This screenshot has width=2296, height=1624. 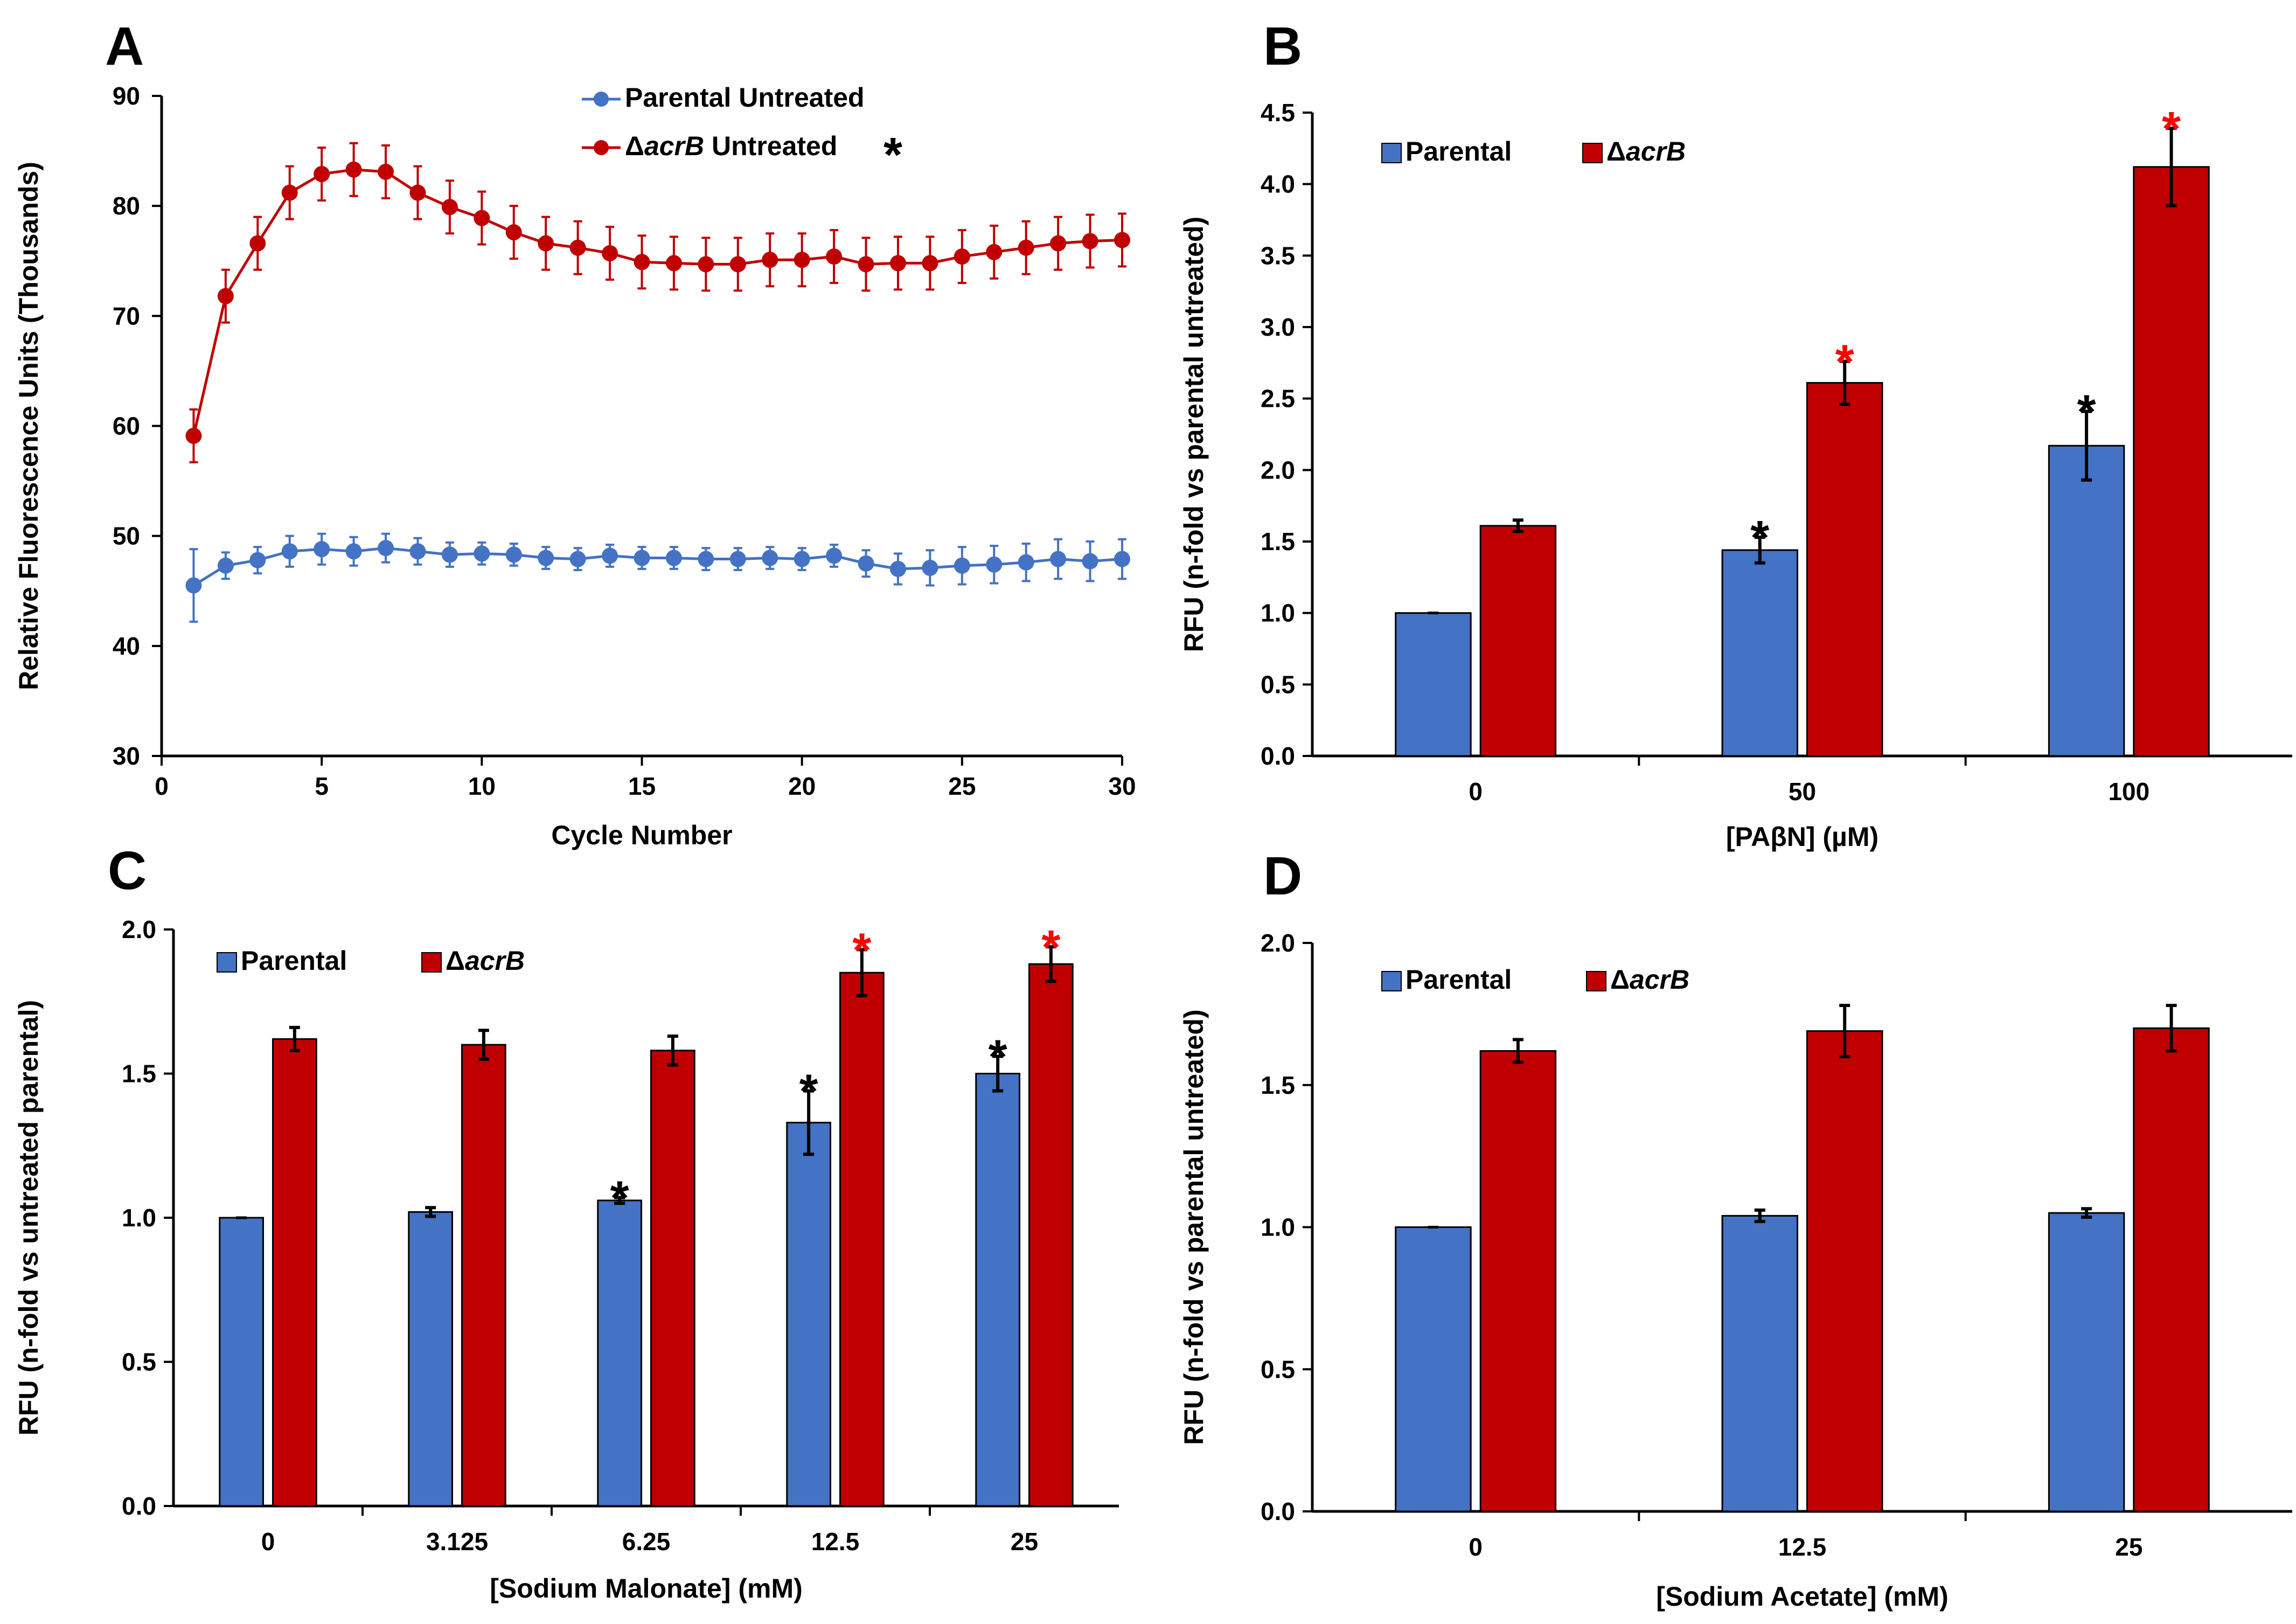 What do you see at coordinates (1278, 399) in the screenshot?
I see `panel-b-y-tick-label: 2.5` at bounding box center [1278, 399].